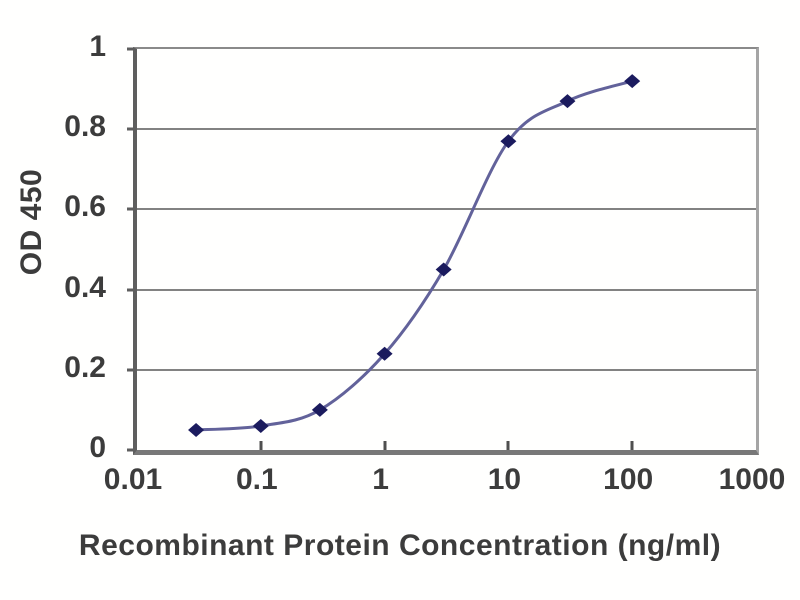 The height and width of the screenshot is (600, 800). I want to click on x-tick-label: 100, so click(628, 479).